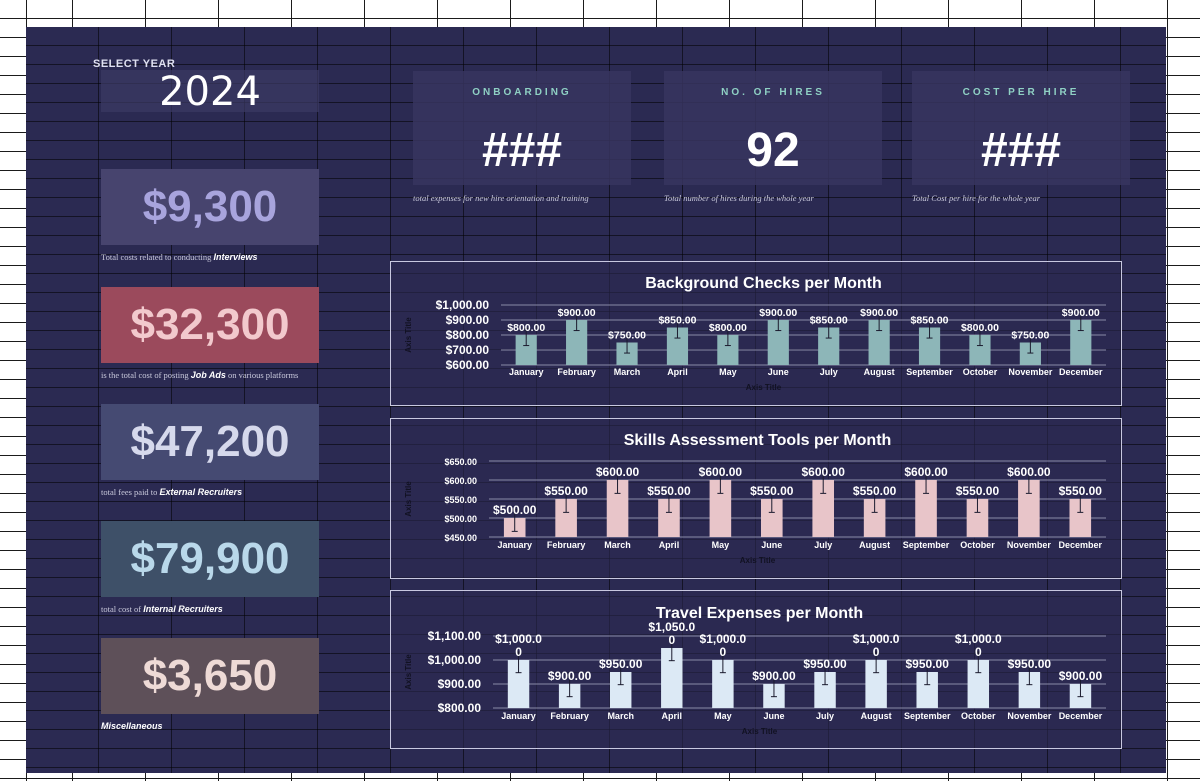 Image resolution: width=1200 pixels, height=781 pixels. I want to click on x-tick-label: March, so click(617, 545).